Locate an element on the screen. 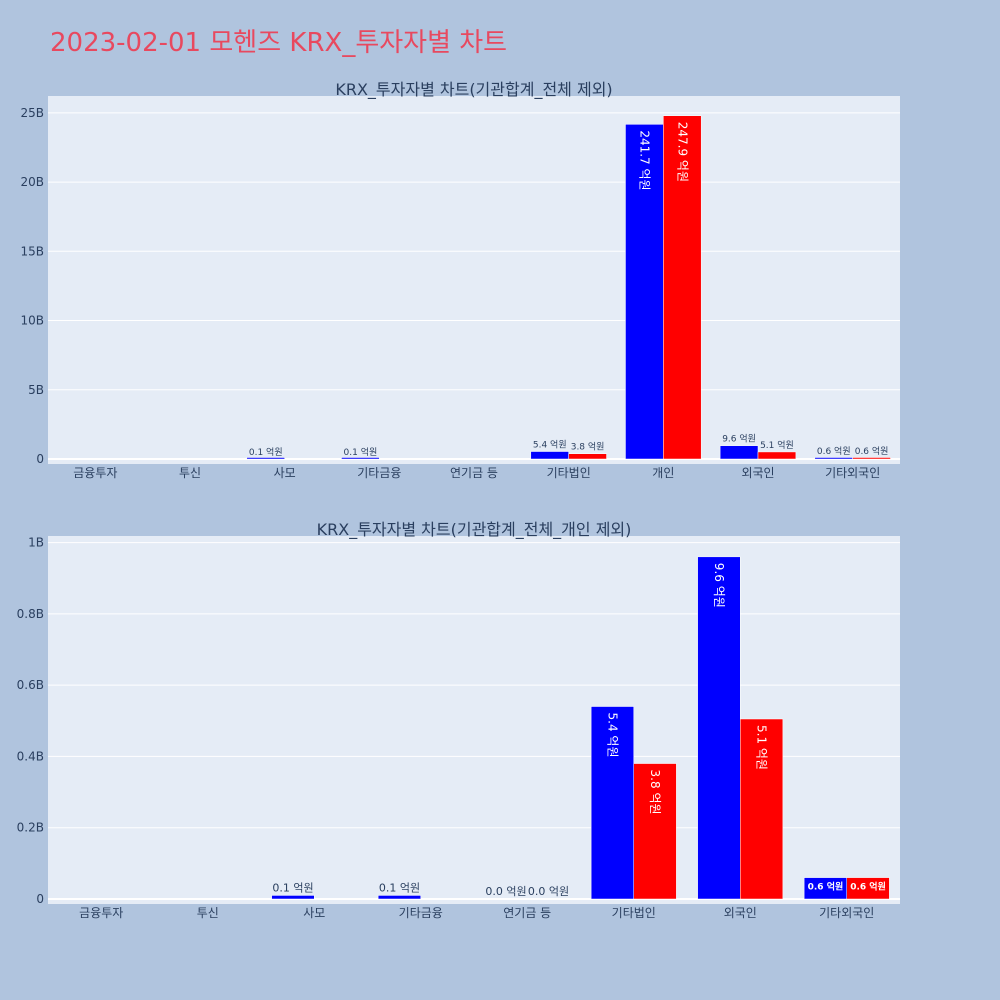  y-tick-label: 0.6B is located at coordinates (30, 685).